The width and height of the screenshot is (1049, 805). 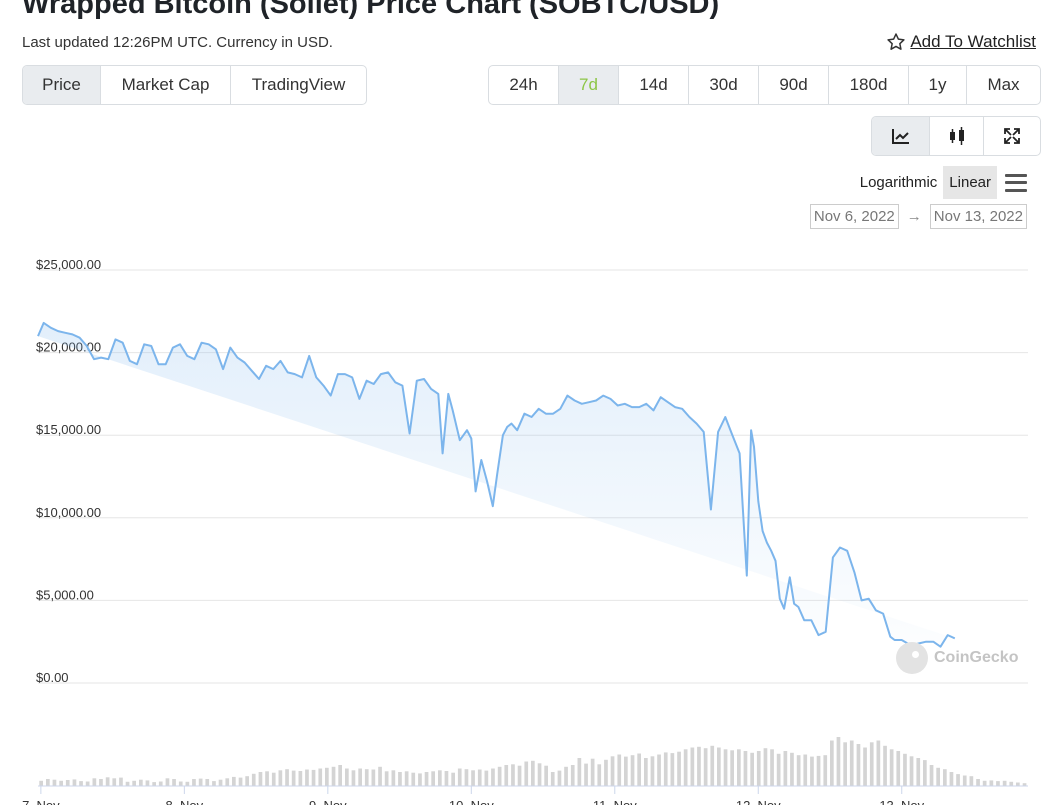 What do you see at coordinates (524, 85) in the screenshot?
I see `range-24h: 24h` at bounding box center [524, 85].